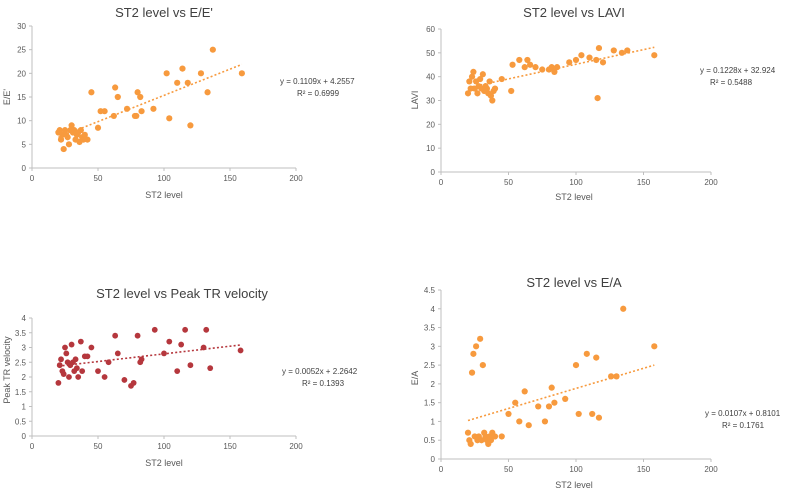  Describe the element at coordinates (24, 407) in the screenshot. I see `y-tick-label: 1` at that location.